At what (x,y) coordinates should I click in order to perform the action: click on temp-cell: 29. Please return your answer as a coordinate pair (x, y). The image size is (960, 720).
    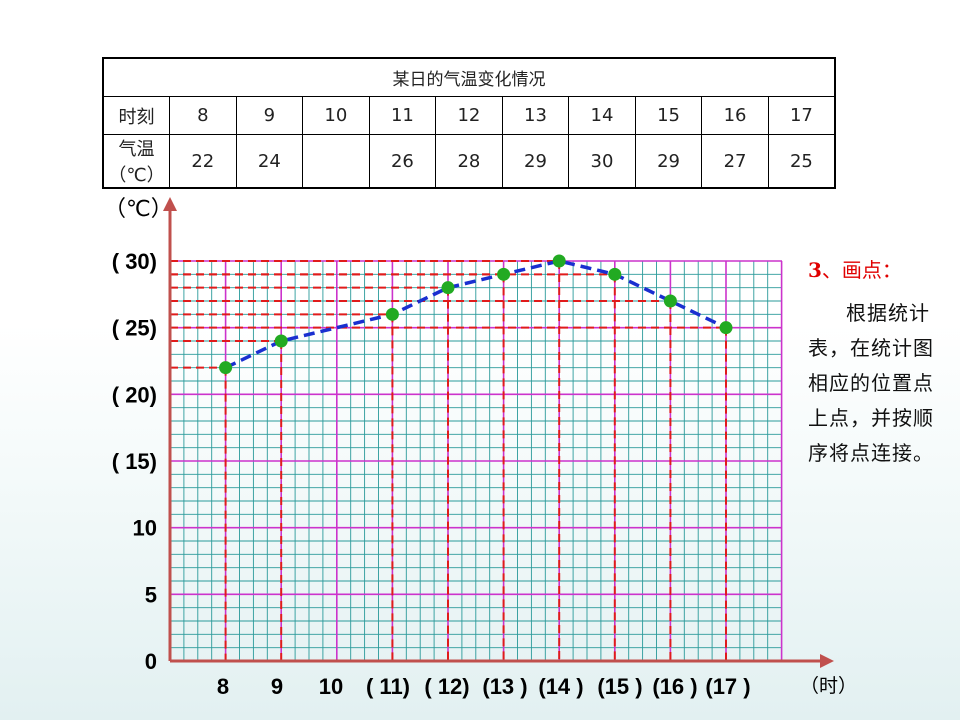
    Looking at the image, I should click on (535, 161).